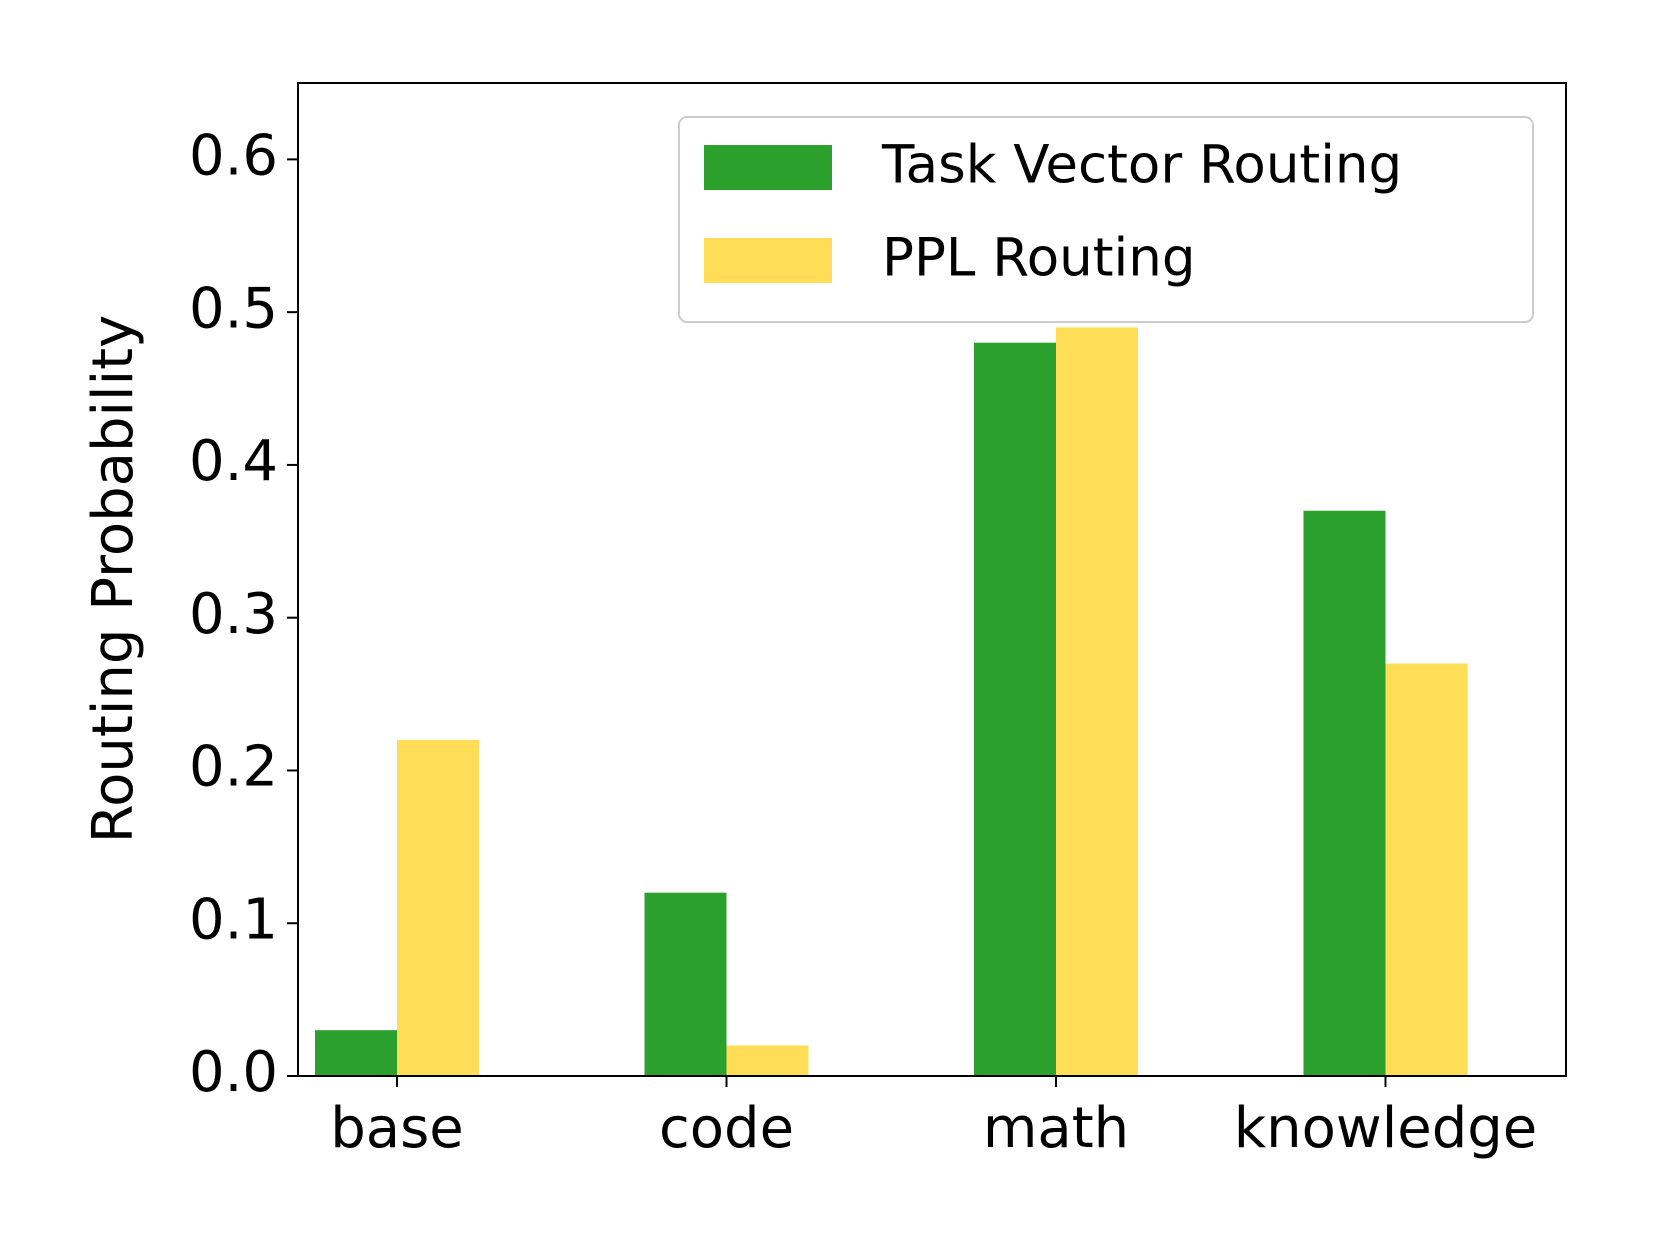  What do you see at coordinates (233, 767) in the screenshot?
I see `y-tick-label: 0.2` at bounding box center [233, 767].